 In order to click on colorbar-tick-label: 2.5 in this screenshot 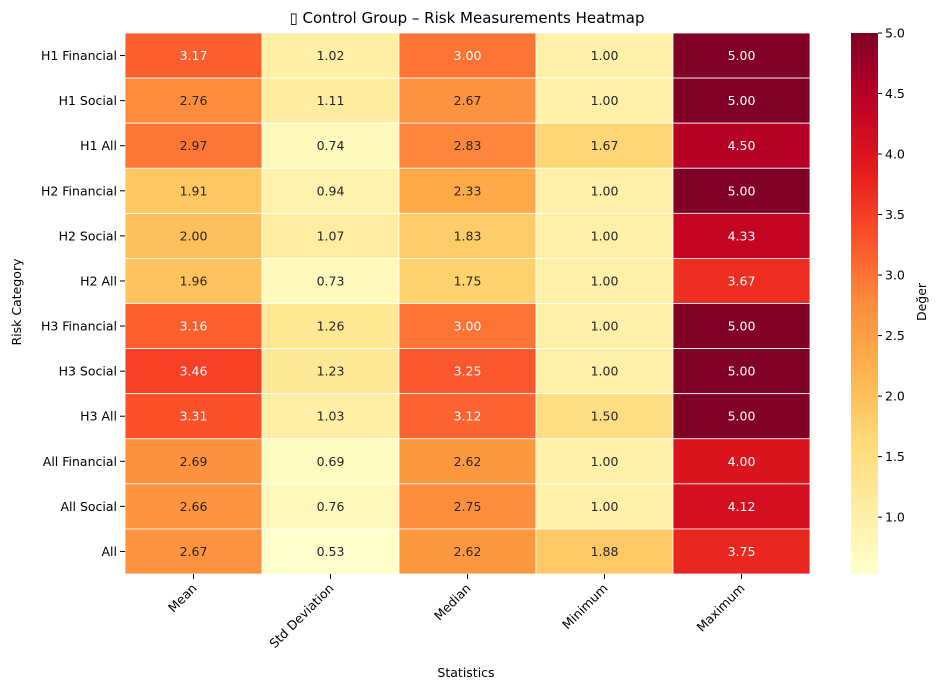, I will do `click(895, 335)`.